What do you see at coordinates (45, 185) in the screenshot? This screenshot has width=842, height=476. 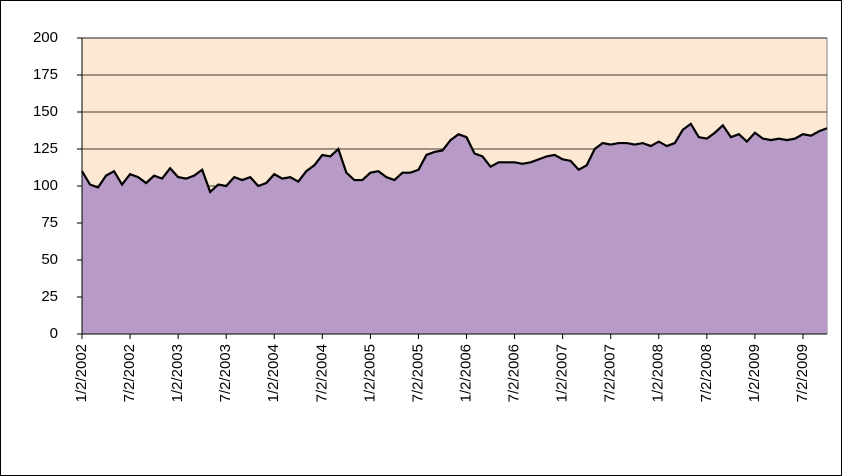 I see `y-tick-label: 100` at bounding box center [45, 185].